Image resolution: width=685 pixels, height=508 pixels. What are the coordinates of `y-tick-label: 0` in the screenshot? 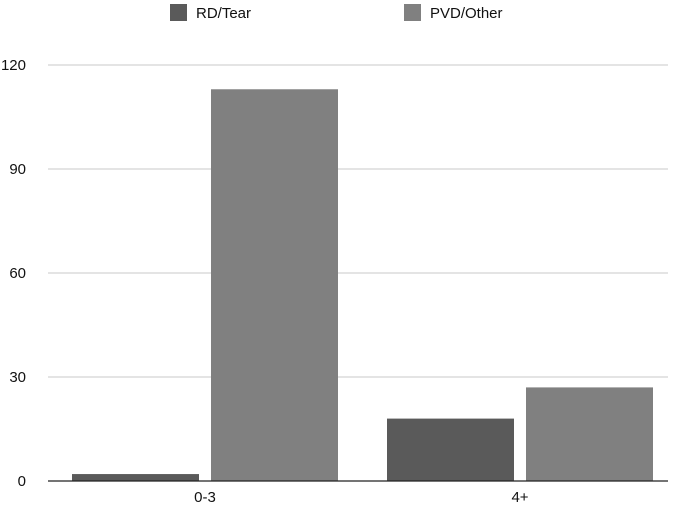 It's located at (22, 481).